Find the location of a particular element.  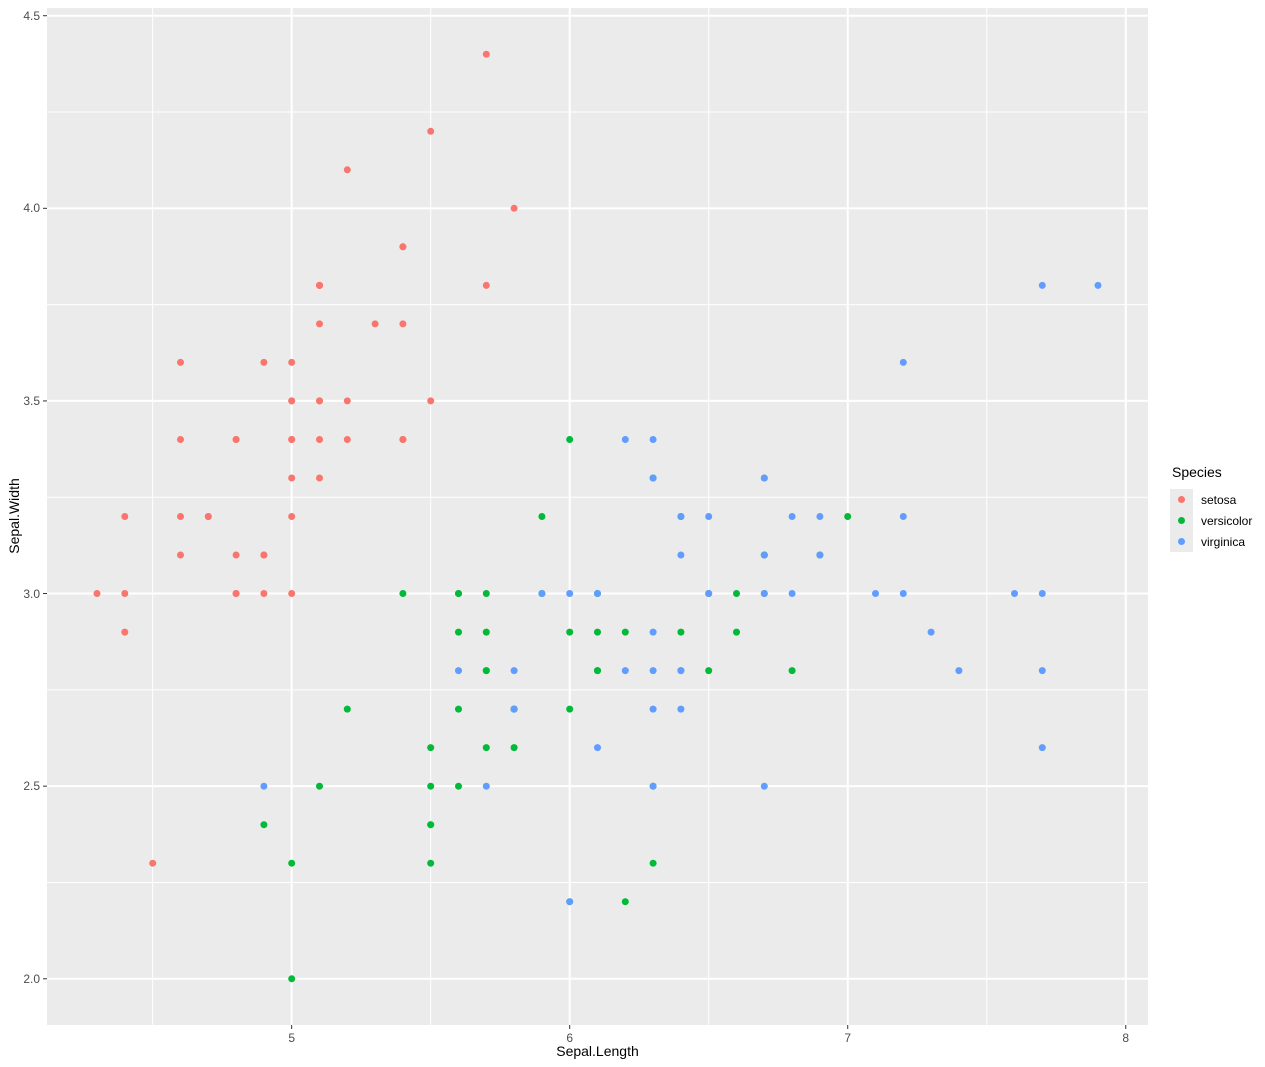

x-tick-label: 6 is located at coordinates (570, 1038).